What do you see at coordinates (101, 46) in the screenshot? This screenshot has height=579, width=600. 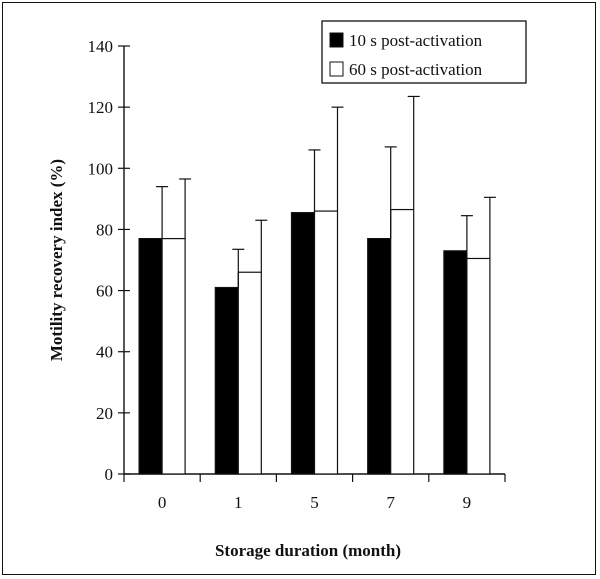 I see `y-tick-label: 140` at bounding box center [101, 46].